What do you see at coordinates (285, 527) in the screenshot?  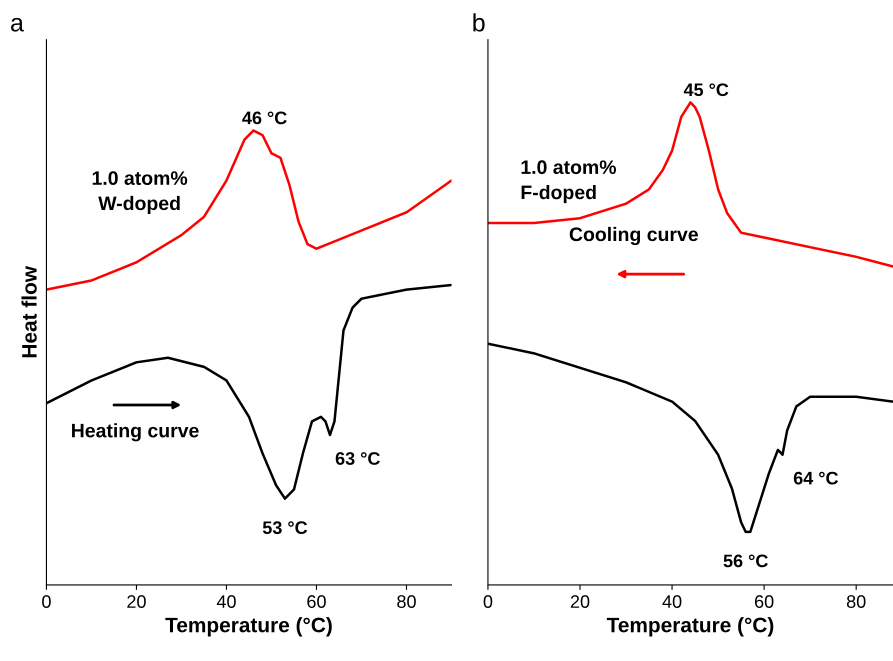 I see `annotation: 53 °C` at bounding box center [285, 527].